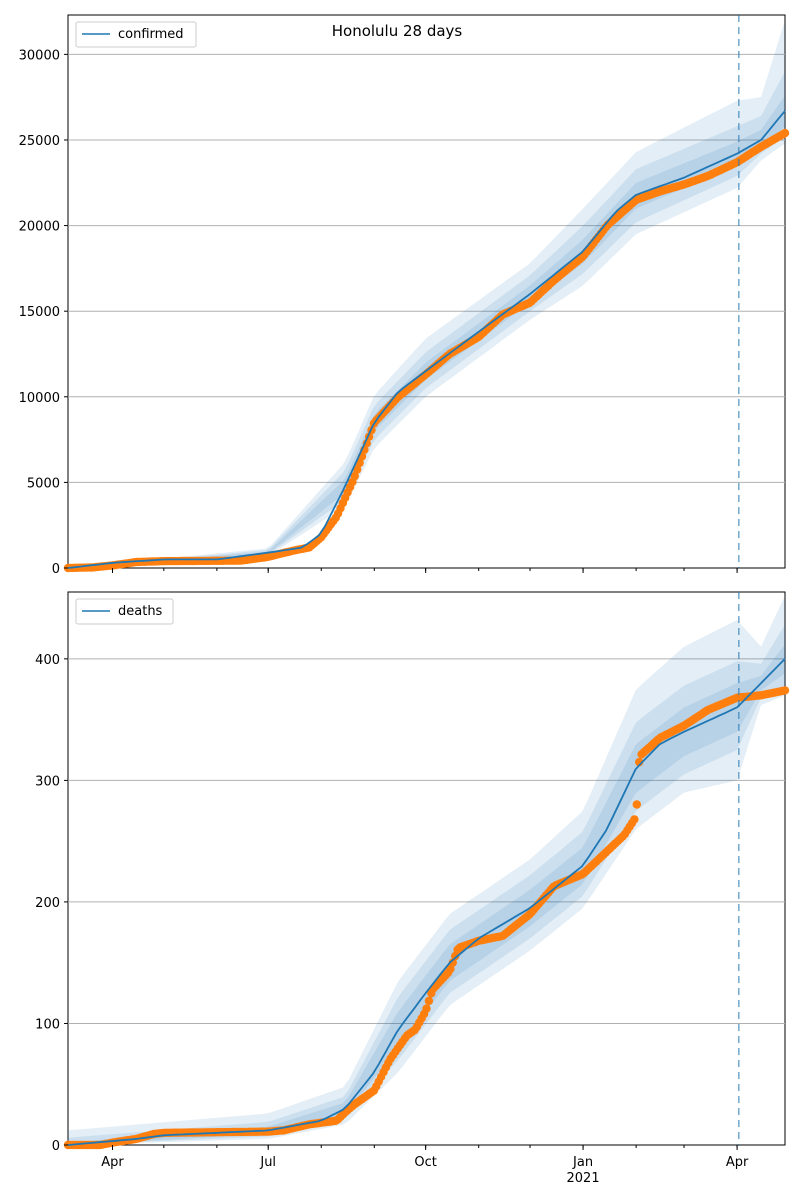 The height and width of the screenshot is (1200, 800). I want to click on y-tick-label: 400, so click(47, 660).